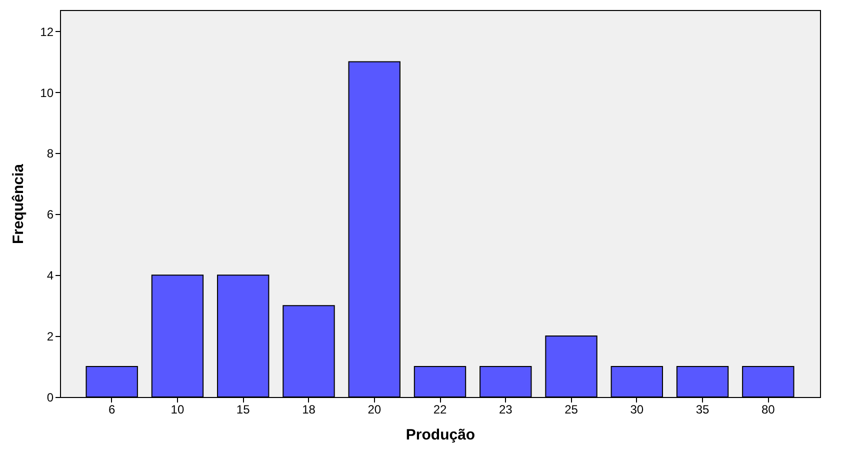 Image resolution: width=864 pixels, height=470 pixels. What do you see at coordinates (441, 435) in the screenshot?
I see `x-axis-title: Produção` at bounding box center [441, 435].